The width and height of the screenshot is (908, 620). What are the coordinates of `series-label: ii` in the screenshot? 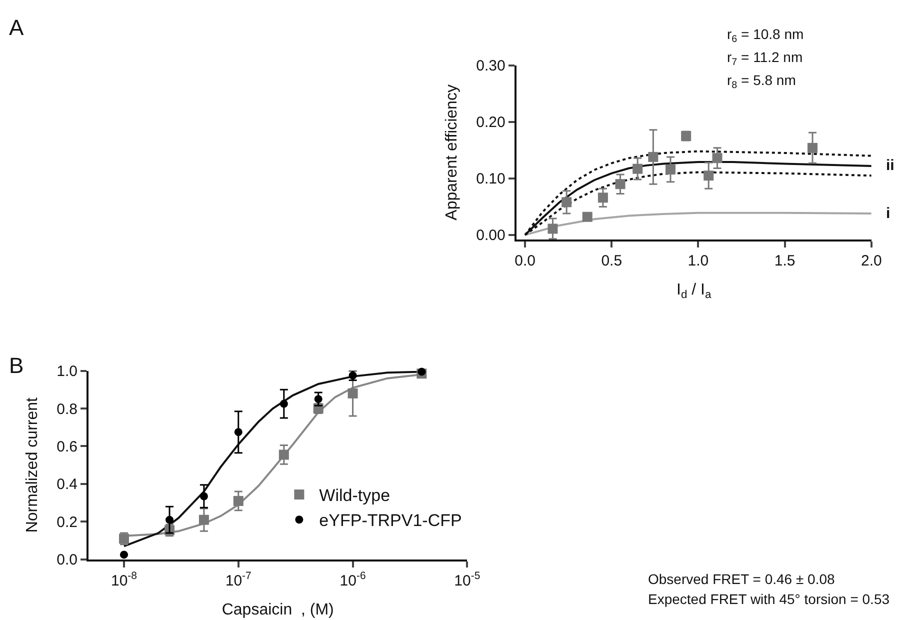 It's located at (890, 165).